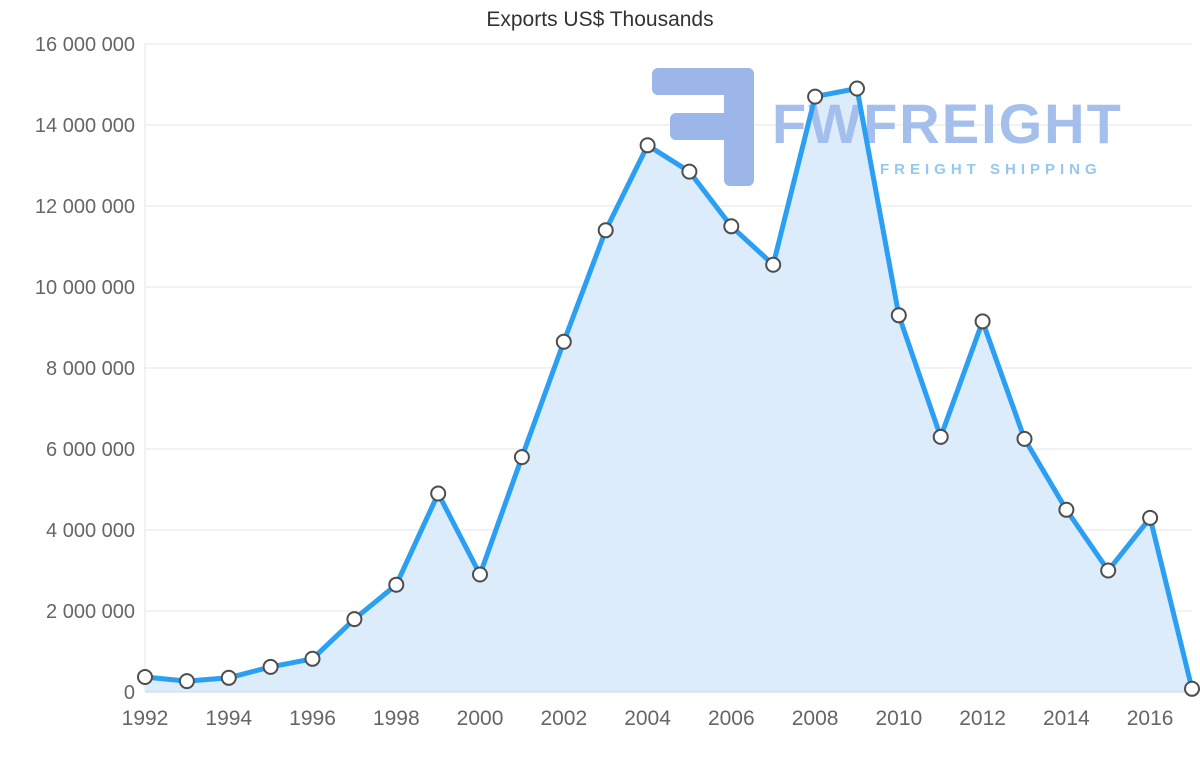 The width and height of the screenshot is (1200, 763). What do you see at coordinates (90, 369) in the screenshot?
I see `y-axis-label: 8 000 000` at bounding box center [90, 369].